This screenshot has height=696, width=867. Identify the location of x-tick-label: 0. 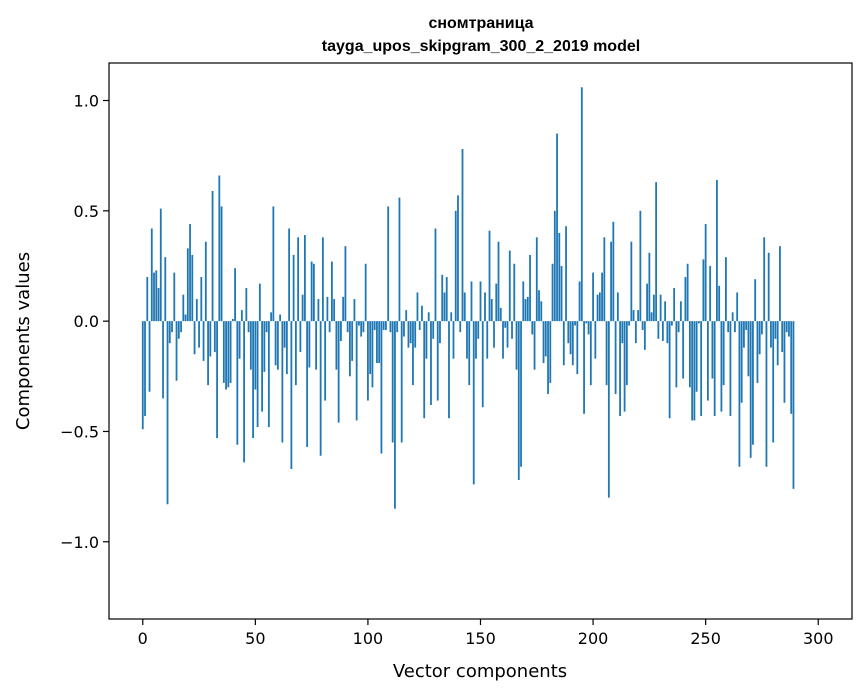
(143, 638).